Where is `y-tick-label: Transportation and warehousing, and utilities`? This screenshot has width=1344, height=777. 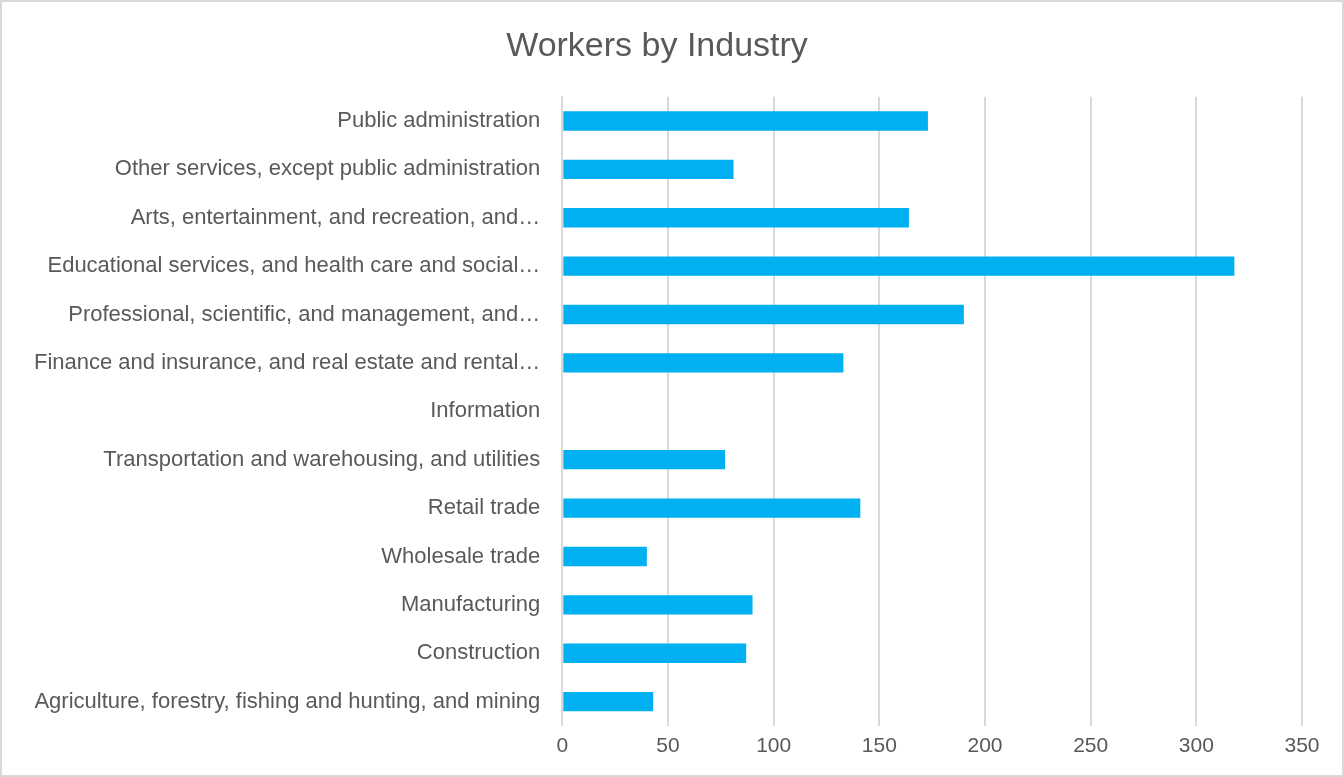
y-tick-label: Transportation and warehousing, and utilities is located at coordinates (322, 458).